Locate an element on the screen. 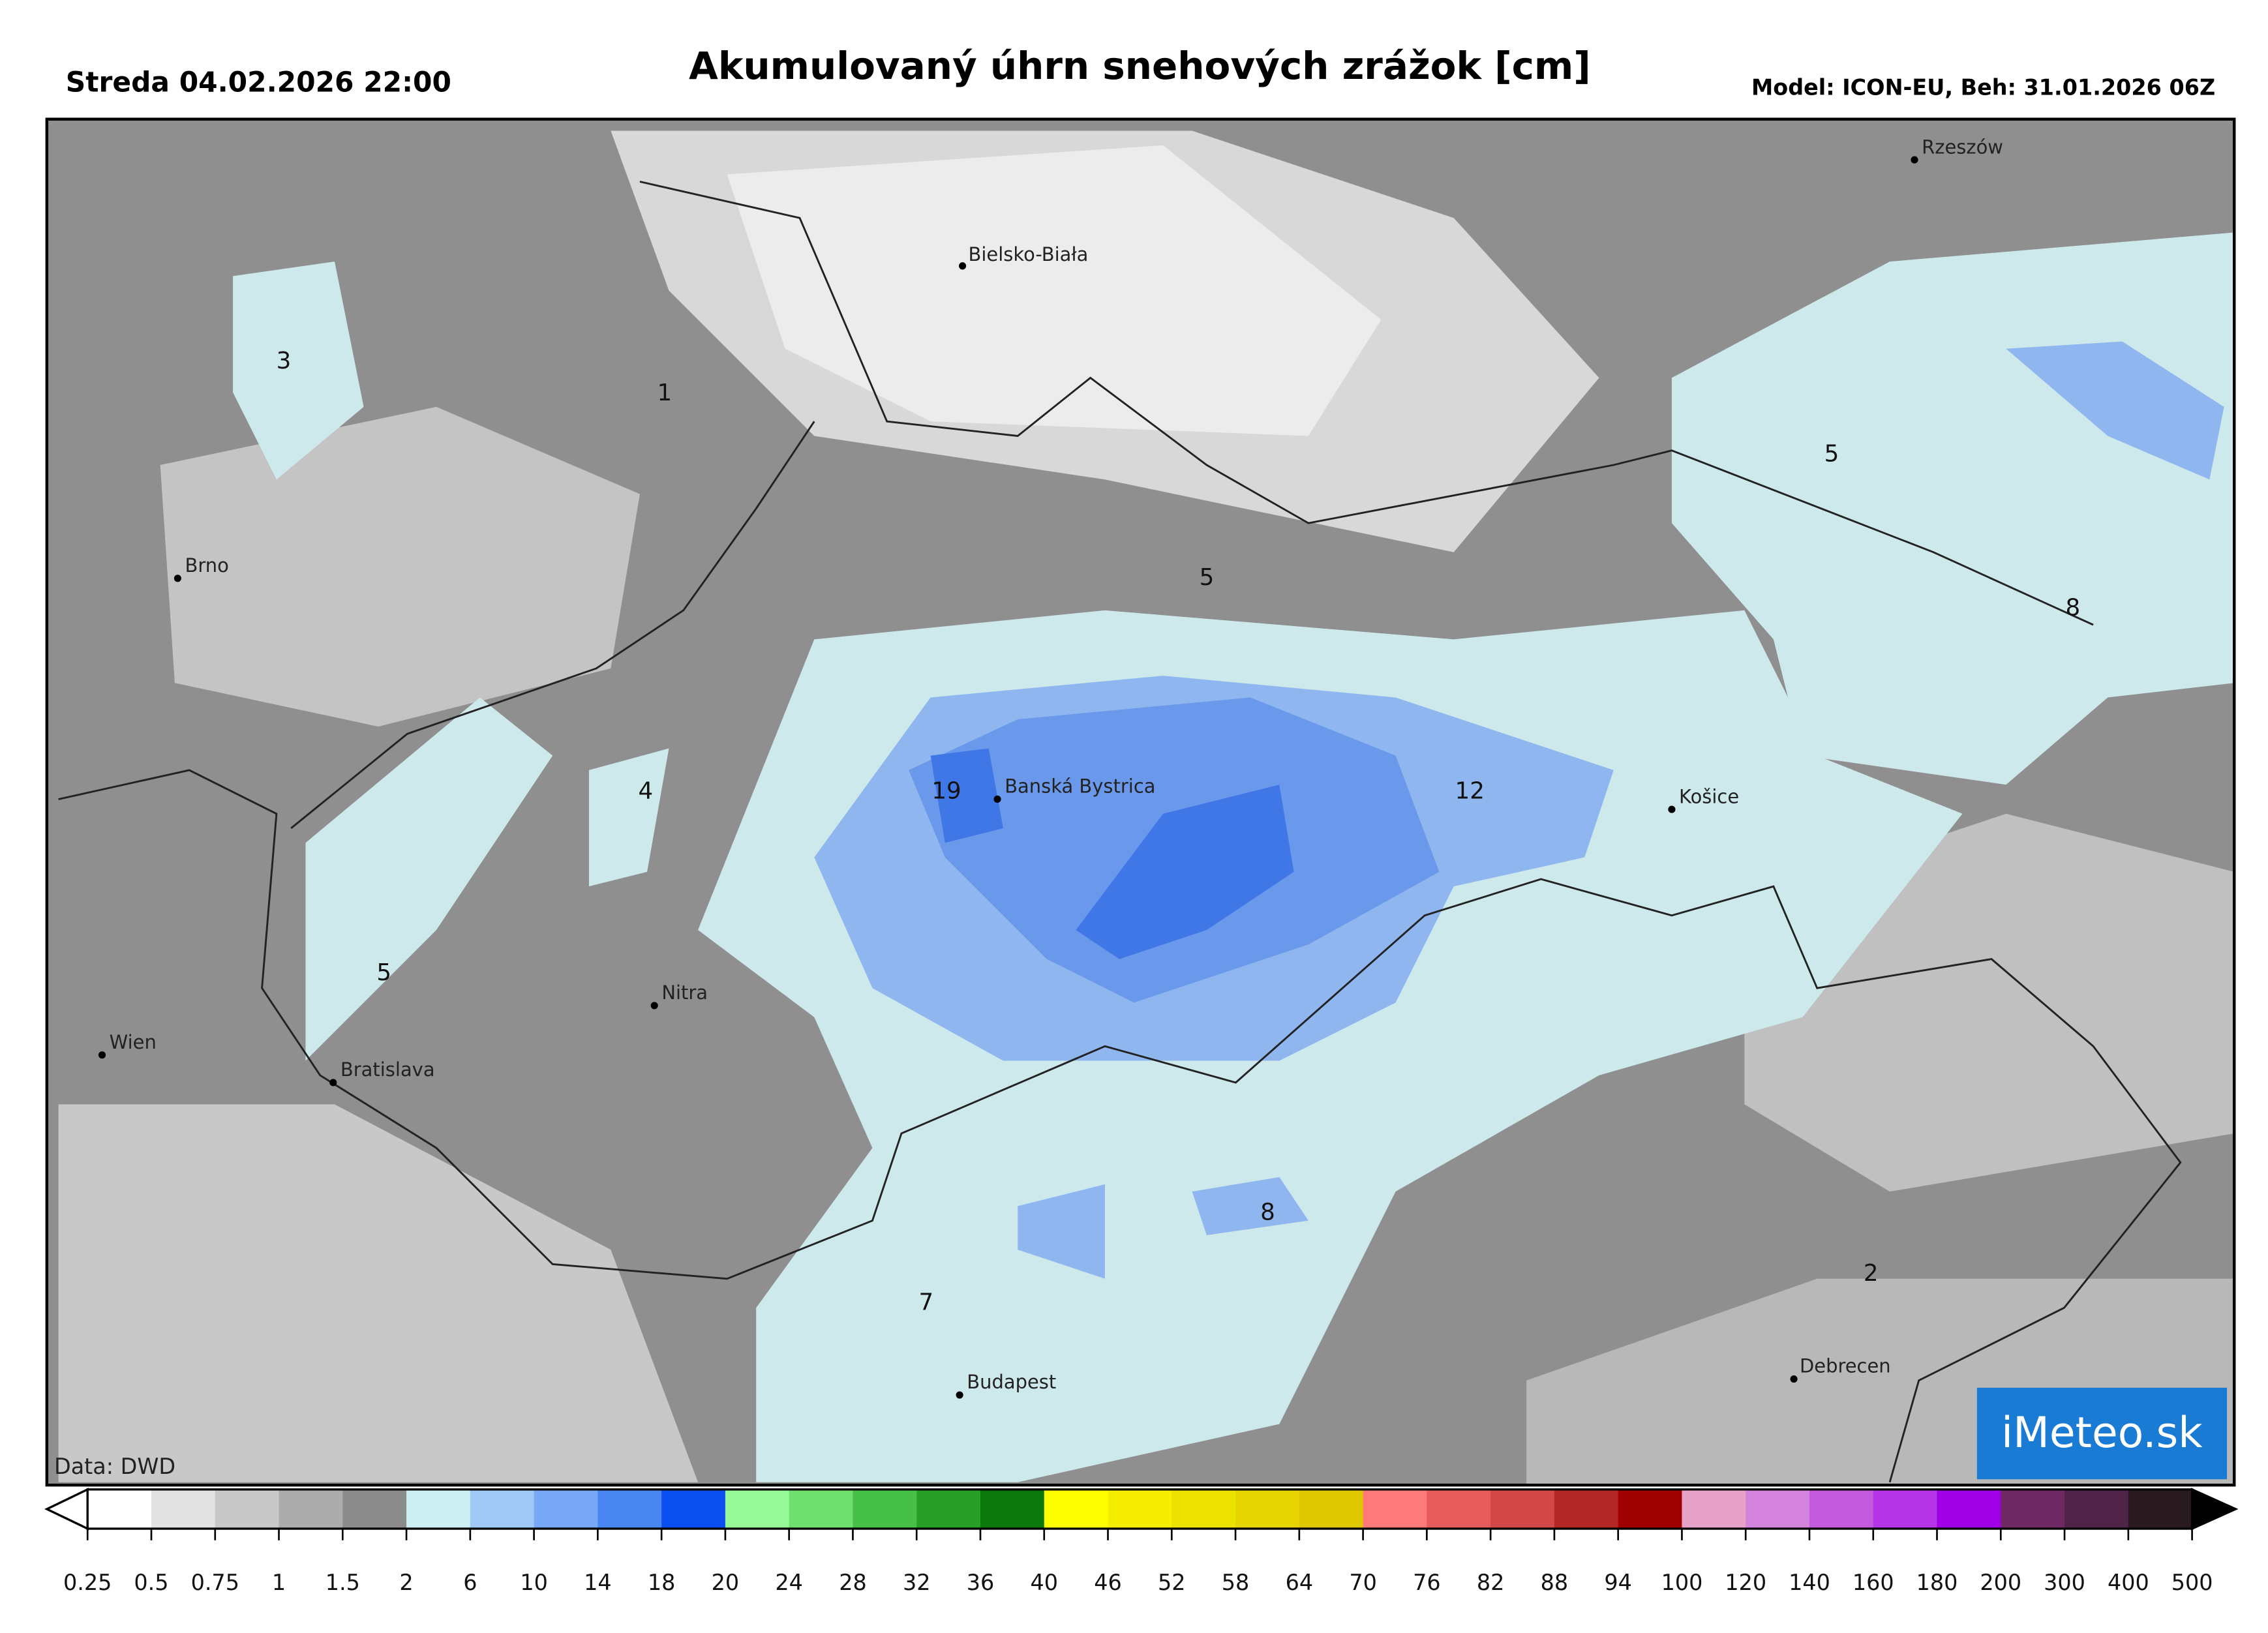 The image size is (2268, 1633). tick-label: 140 is located at coordinates (1809, 1582).